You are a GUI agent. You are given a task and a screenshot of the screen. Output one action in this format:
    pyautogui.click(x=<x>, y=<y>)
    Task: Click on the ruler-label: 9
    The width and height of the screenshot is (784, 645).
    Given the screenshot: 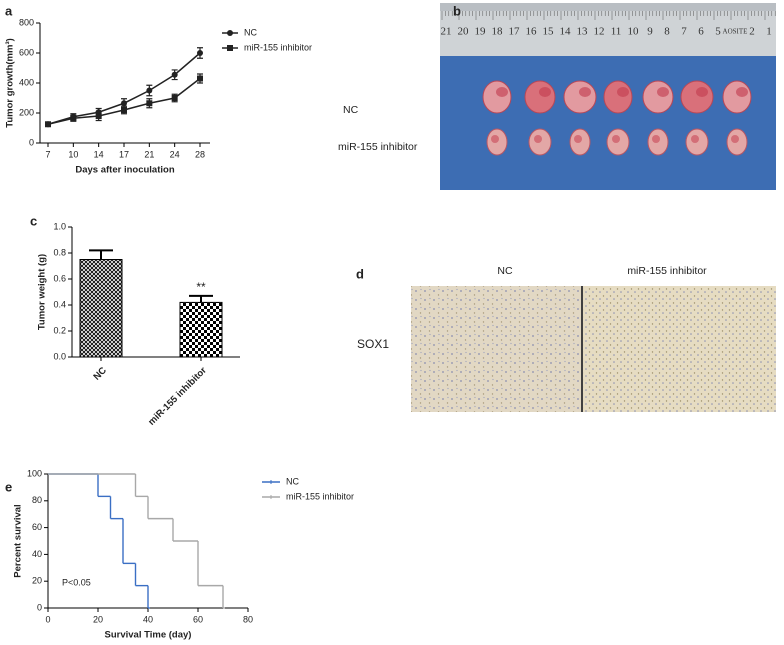 What is the action you would take?
    pyautogui.click(x=650, y=32)
    